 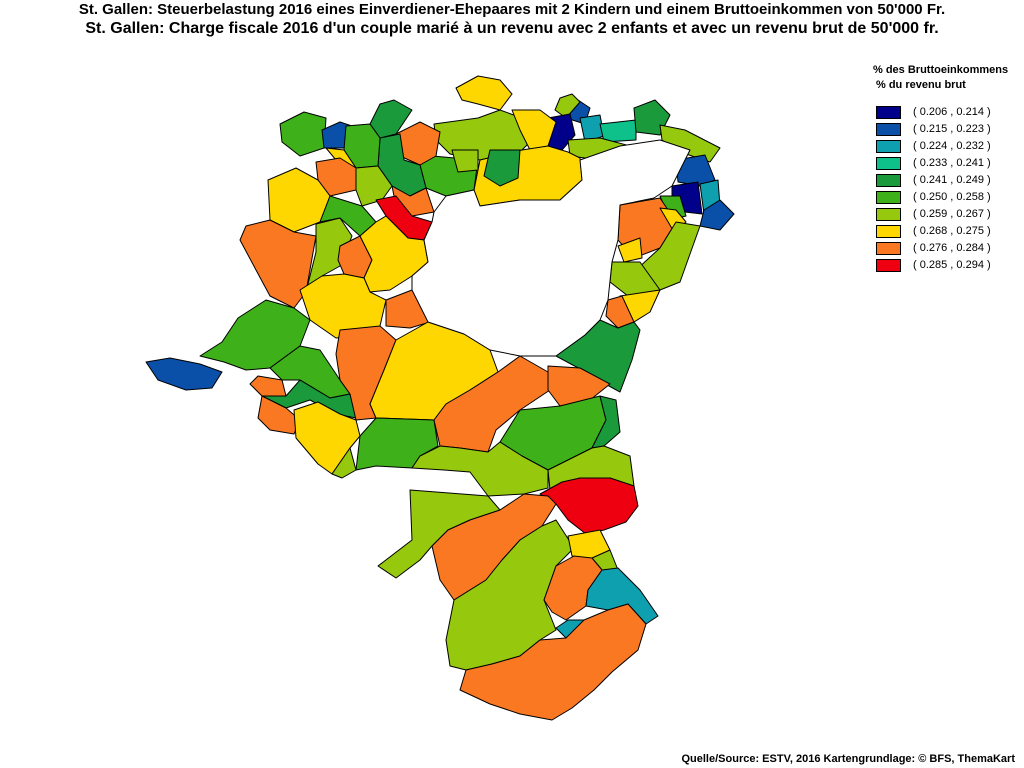 What do you see at coordinates (921, 85) in the screenshot?
I see `legend-title-french: % du revenu brut` at bounding box center [921, 85].